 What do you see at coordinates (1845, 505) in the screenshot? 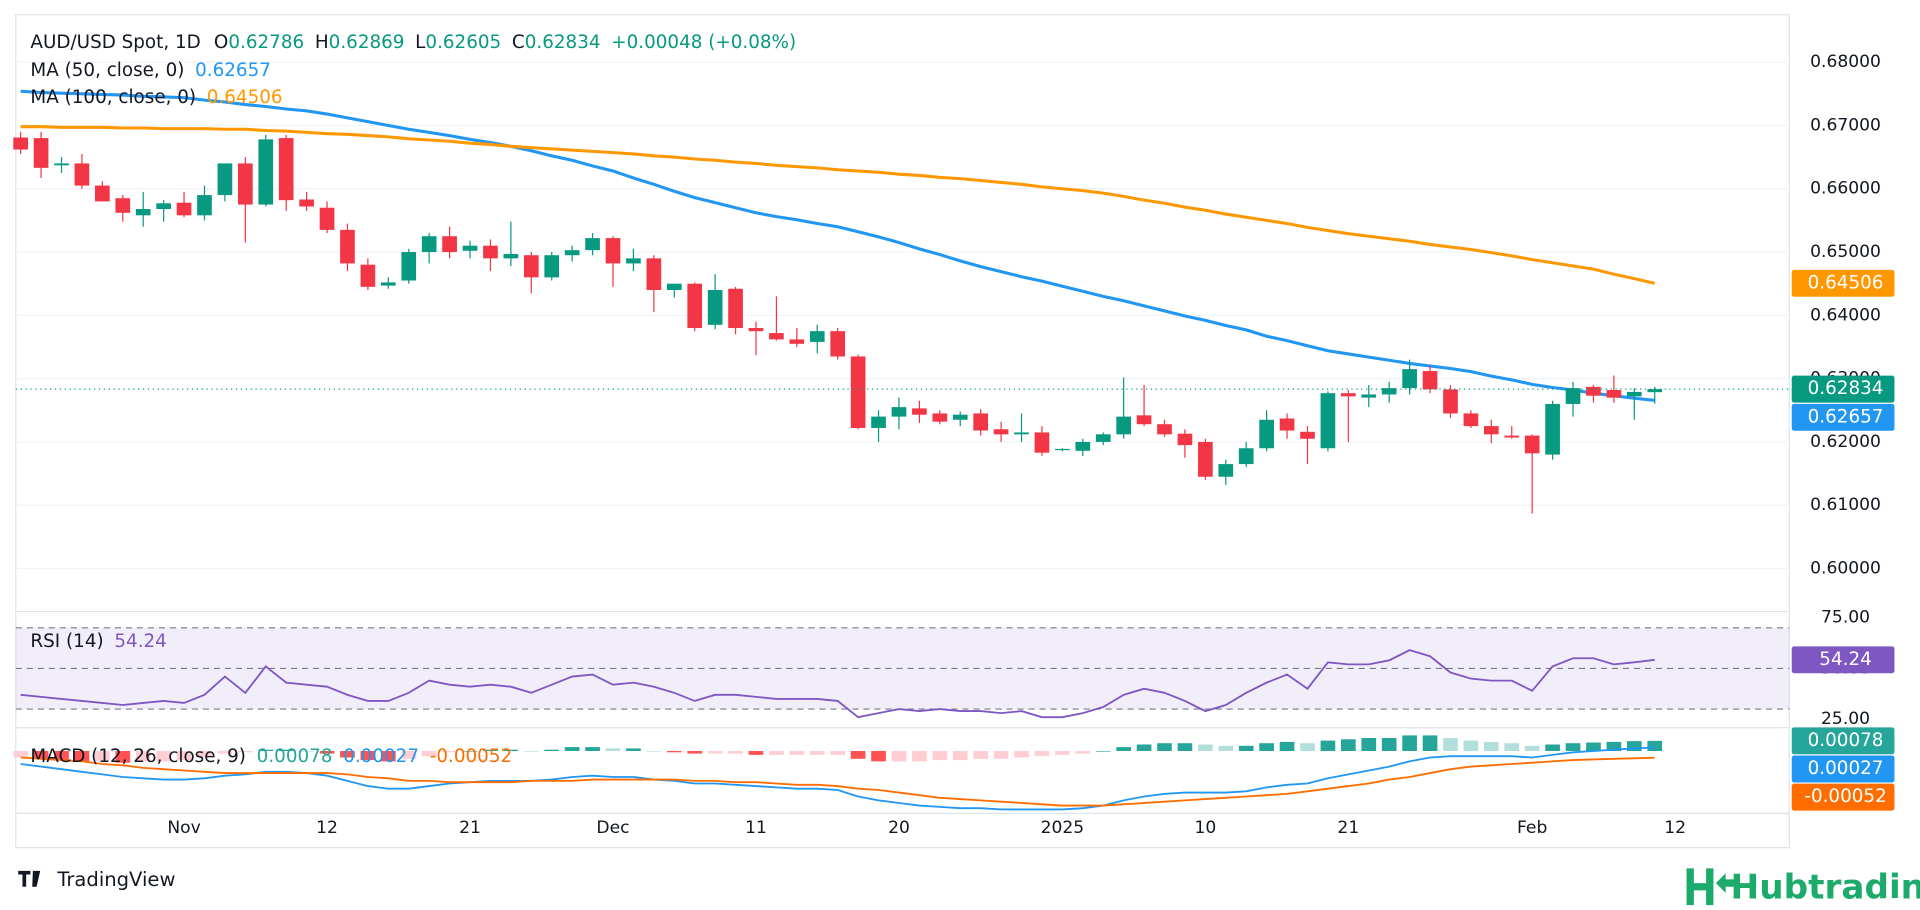
I see `y-tick-label: 0.61000` at bounding box center [1845, 505].